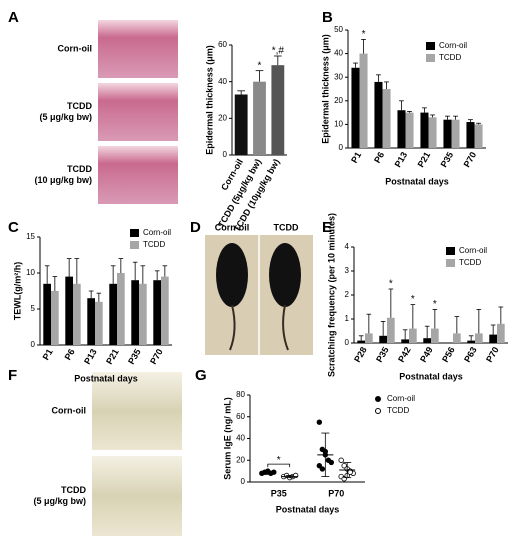 This screenshot has height=550, width=516. What do you see at coordinates (398, 410) in the screenshot?
I see `legend-label: TCDD` at bounding box center [398, 410].